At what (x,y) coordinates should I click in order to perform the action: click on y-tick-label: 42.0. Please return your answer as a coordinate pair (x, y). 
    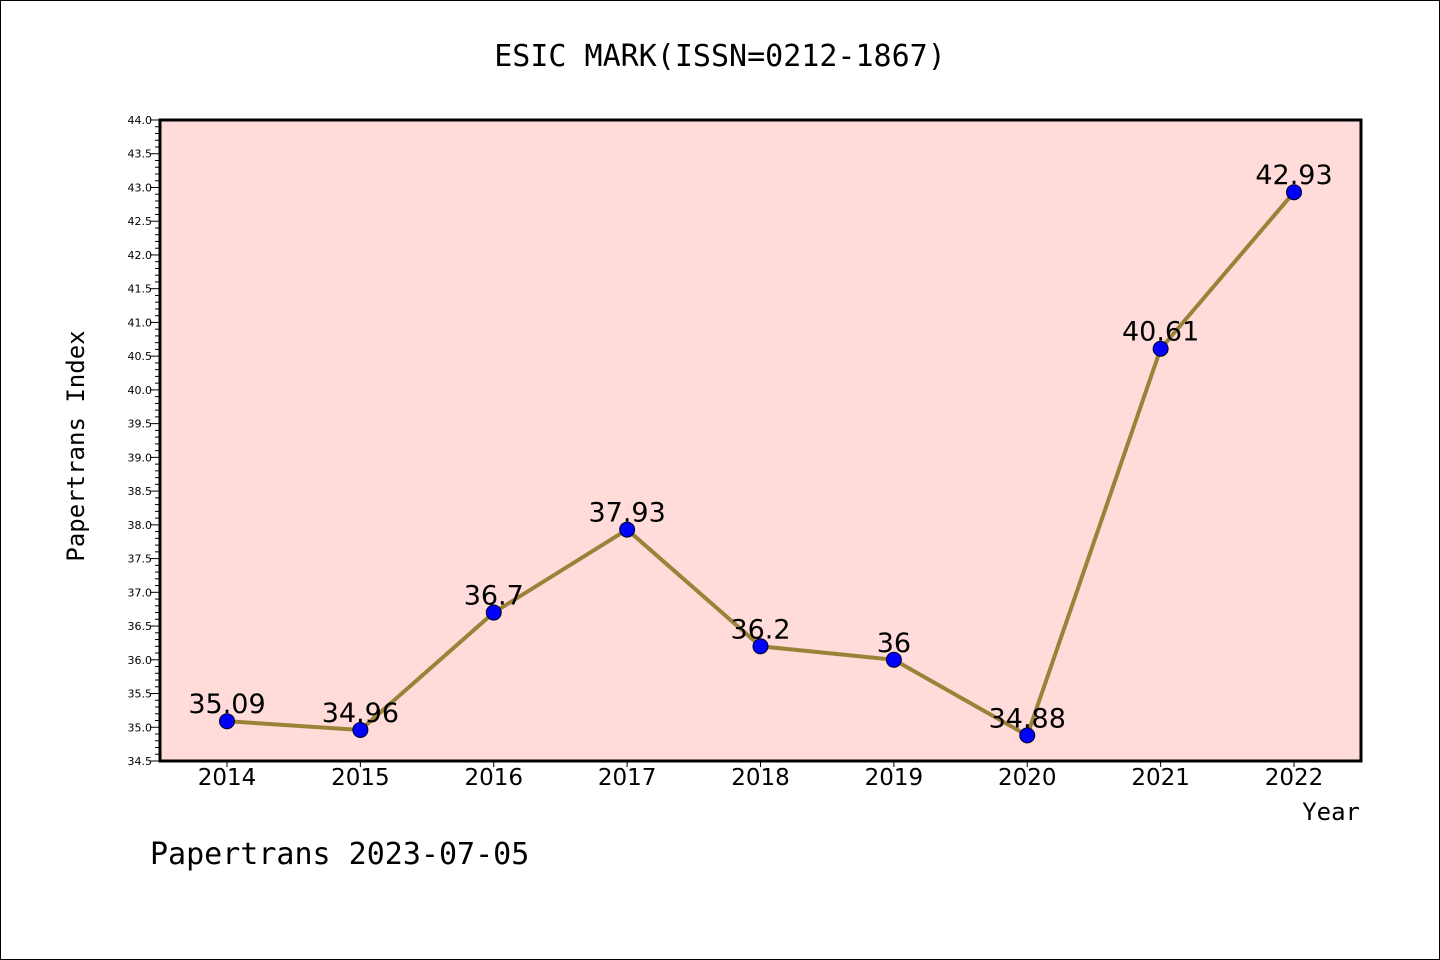
    Looking at the image, I should click on (140, 255).